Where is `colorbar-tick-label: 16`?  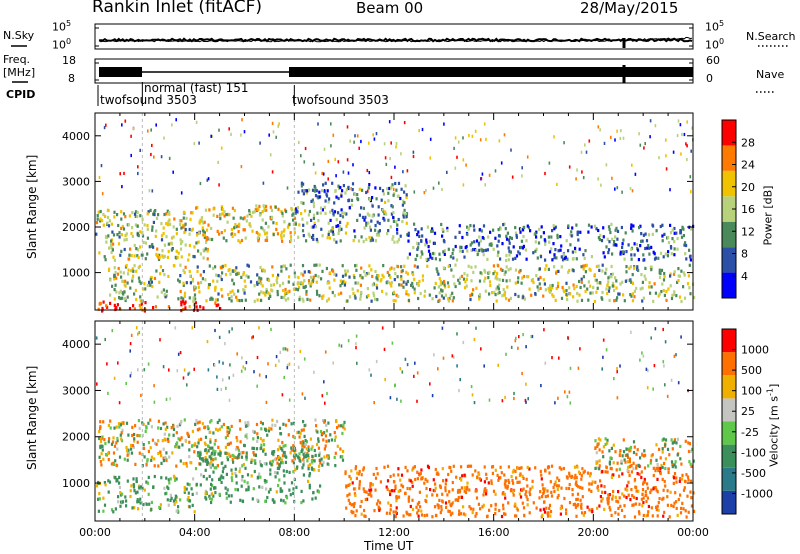 colorbar-tick-label: 16 is located at coordinates (748, 209).